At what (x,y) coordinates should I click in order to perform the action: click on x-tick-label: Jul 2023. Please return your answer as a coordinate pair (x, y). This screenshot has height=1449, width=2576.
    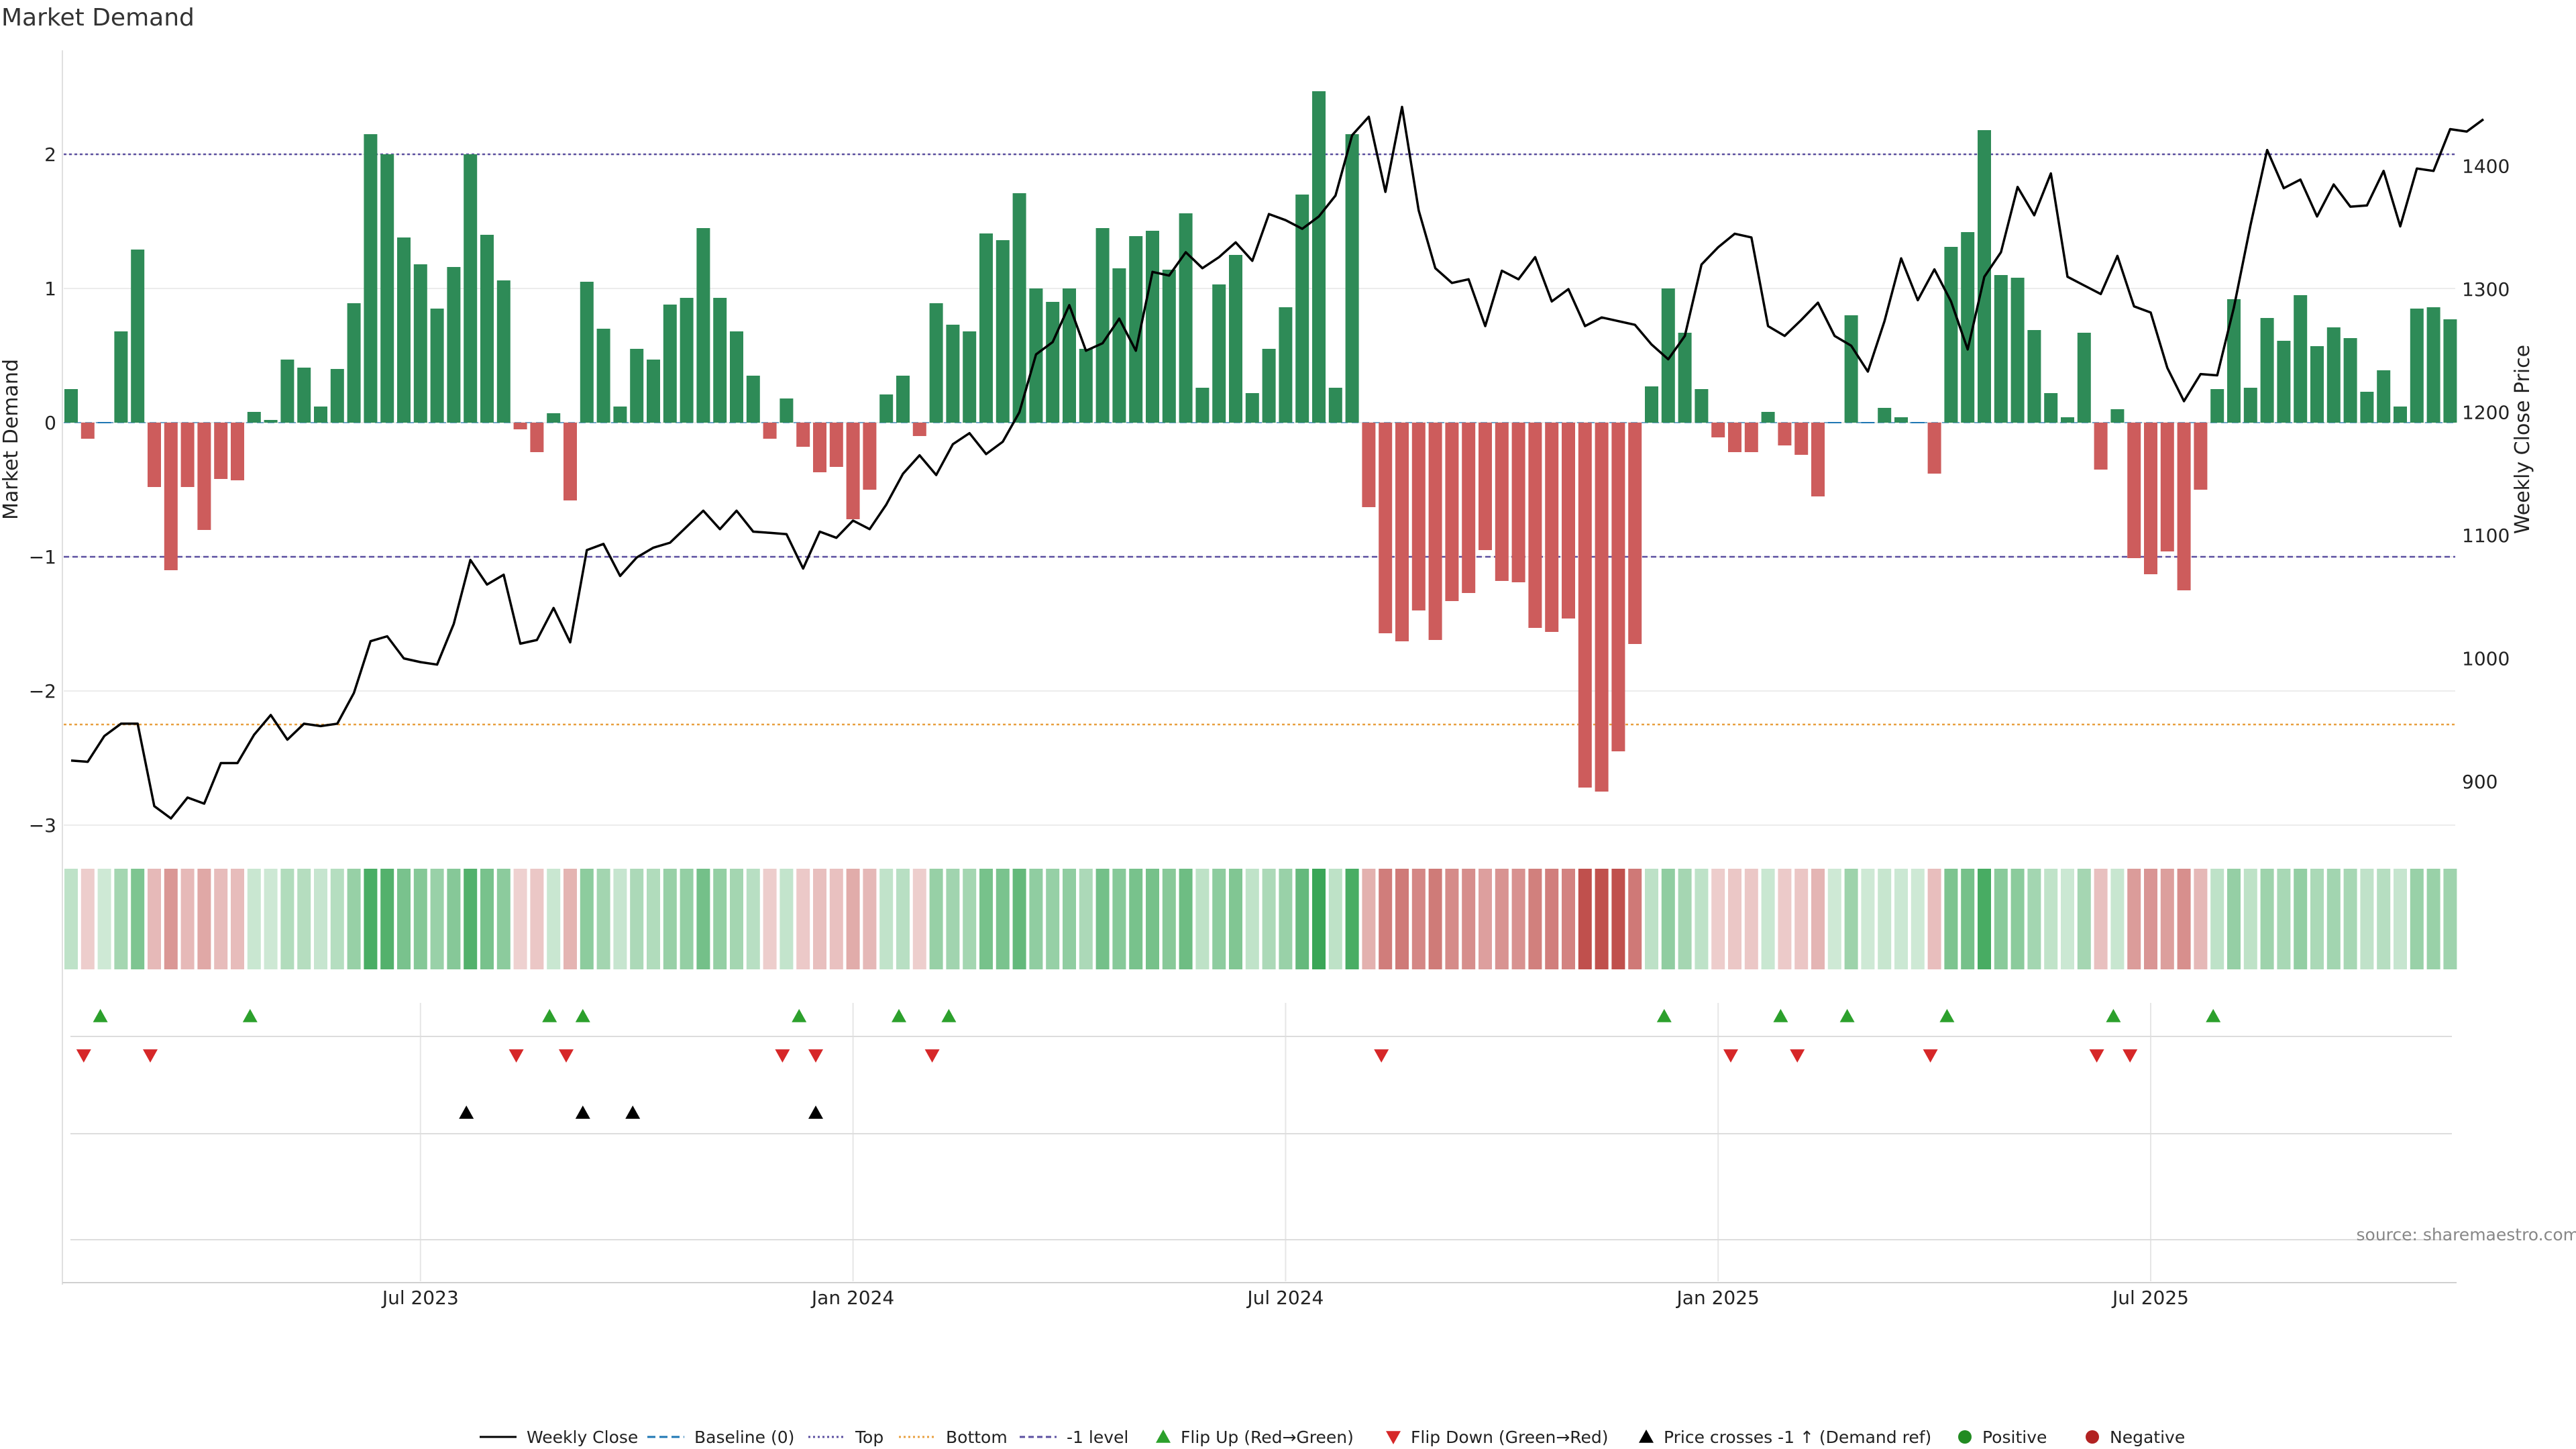
    Looking at the image, I should click on (420, 1298).